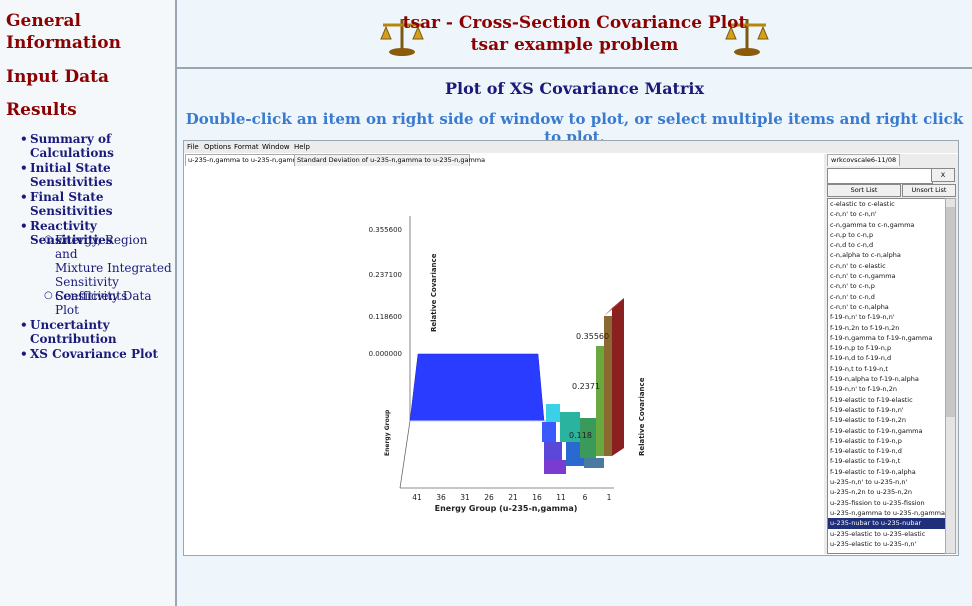 This screenshot has width=972, height=606. Describe the element at coordinates (614, 307) in the screenshot. I see `cov-peak-top` at that location.